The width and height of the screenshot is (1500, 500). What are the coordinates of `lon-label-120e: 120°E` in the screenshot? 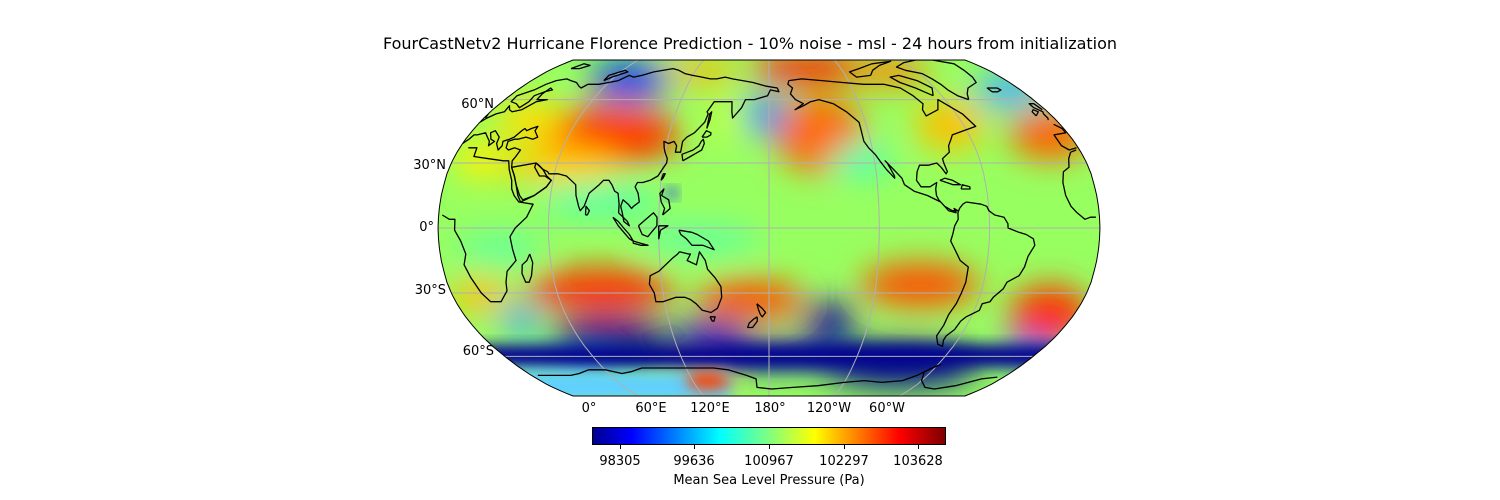 It's located at (710, 408).